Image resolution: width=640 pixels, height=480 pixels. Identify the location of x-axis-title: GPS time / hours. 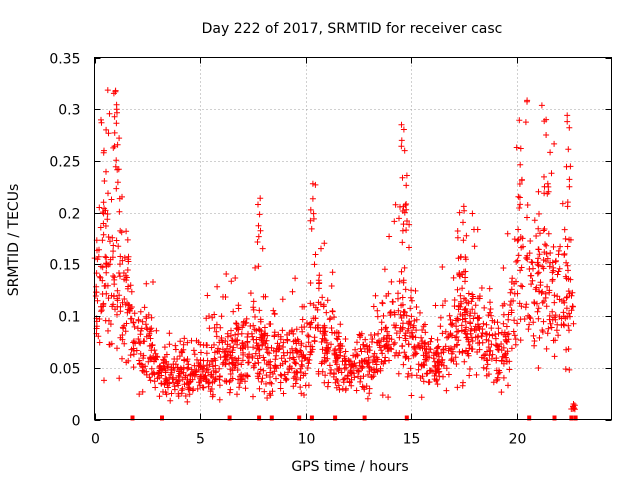
(349, 467).